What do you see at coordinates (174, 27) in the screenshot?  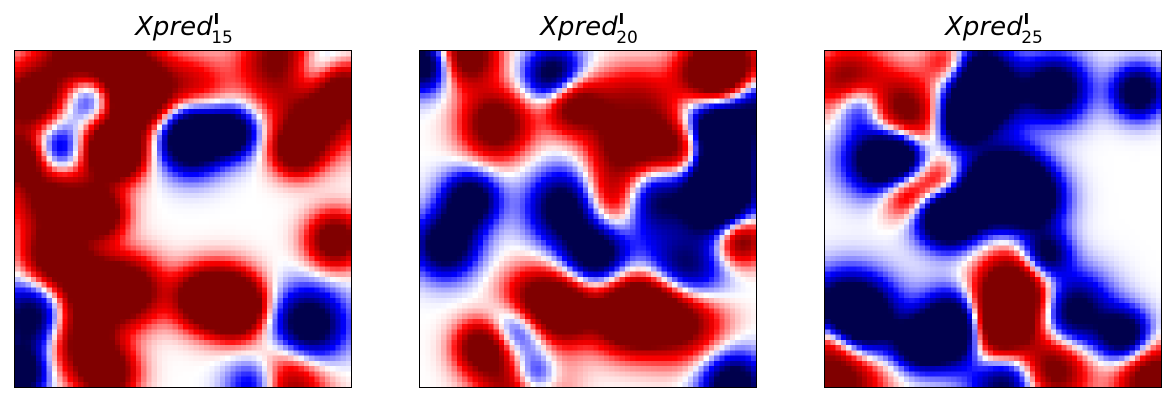 I see `panel-1-title-base: Xpred` at bounding box center [174, 27].